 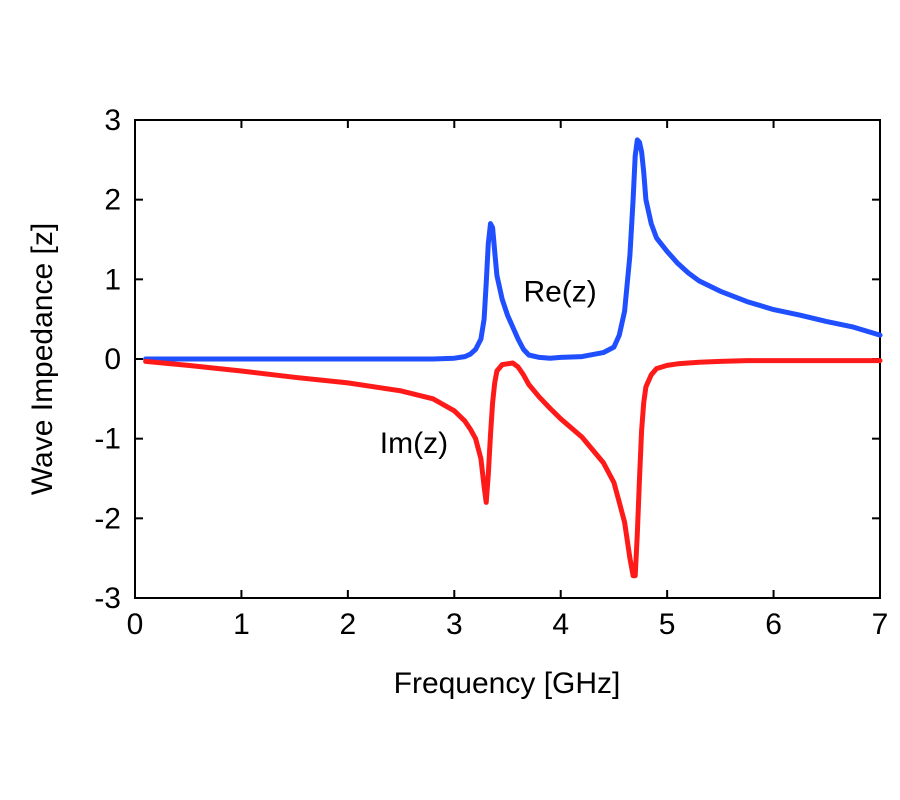 I want to click on y-axis-label: Wave Impedance [z], so click(x=42, y=359).